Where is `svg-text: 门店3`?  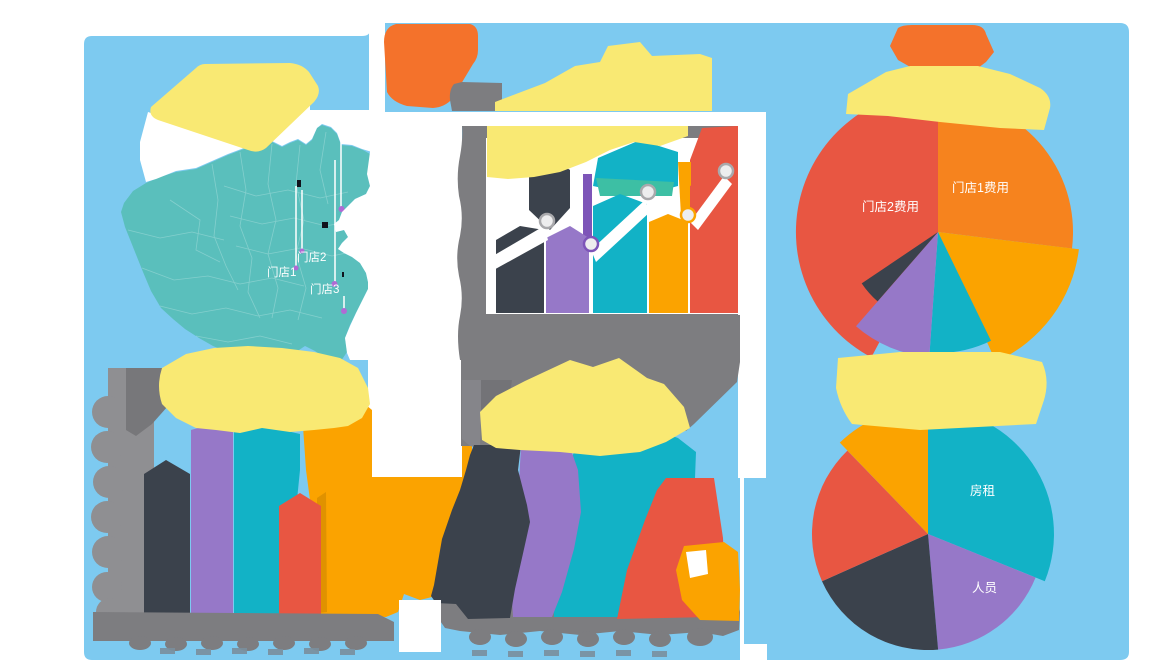
svg-text: 门店3 is located at coordinates (324, 289).